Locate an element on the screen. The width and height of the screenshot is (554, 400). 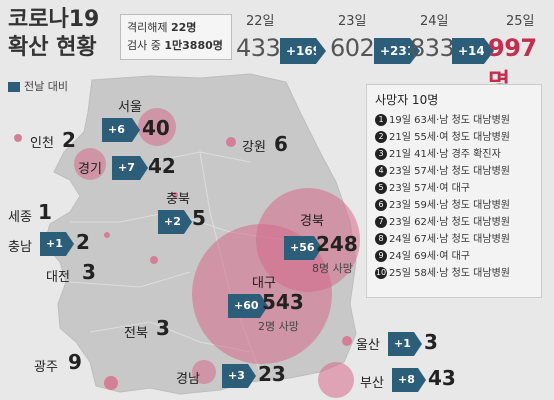
death-text: 24일 67세·남 청도 대남병원 is located at coordinates (449, 239).